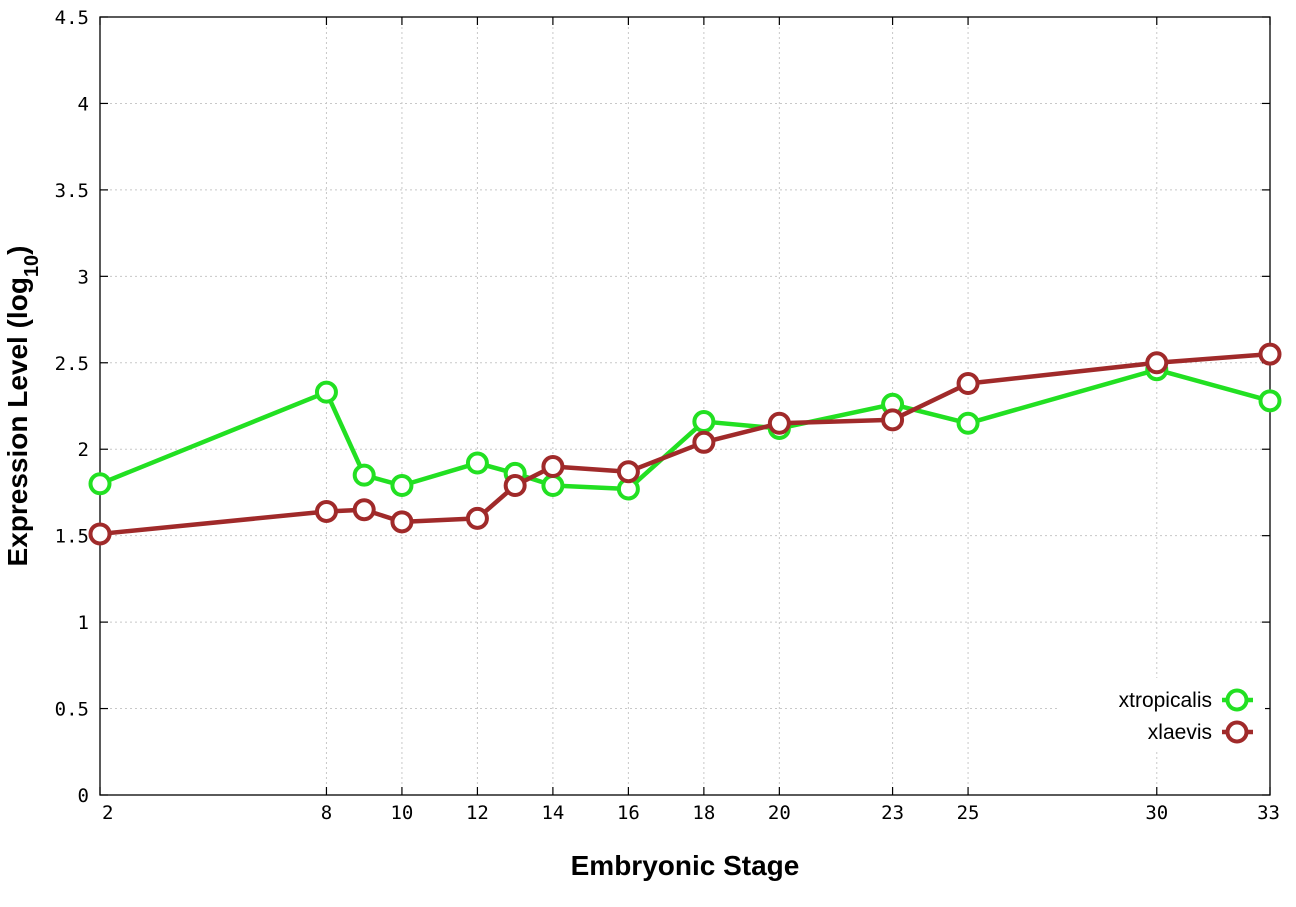  What do you see at coordinates (17, 250) in the screenshot?
I see `y-axis-title-close: )` at bounding box center [17, 250].